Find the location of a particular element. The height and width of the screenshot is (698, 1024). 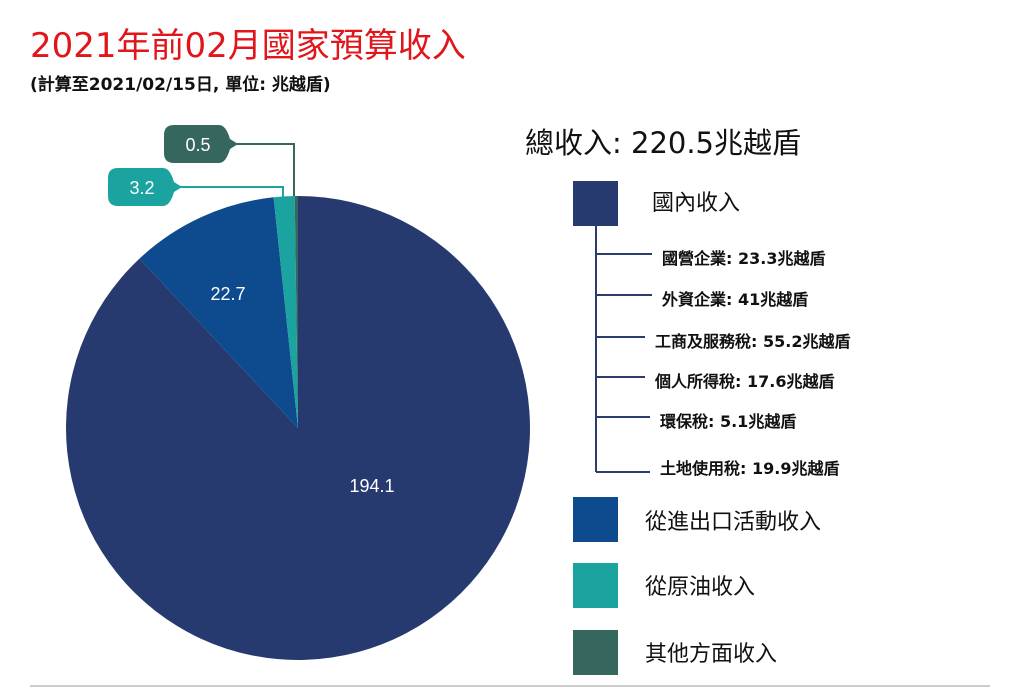

data-label: 3.2 is located at coordinates (141, 188).